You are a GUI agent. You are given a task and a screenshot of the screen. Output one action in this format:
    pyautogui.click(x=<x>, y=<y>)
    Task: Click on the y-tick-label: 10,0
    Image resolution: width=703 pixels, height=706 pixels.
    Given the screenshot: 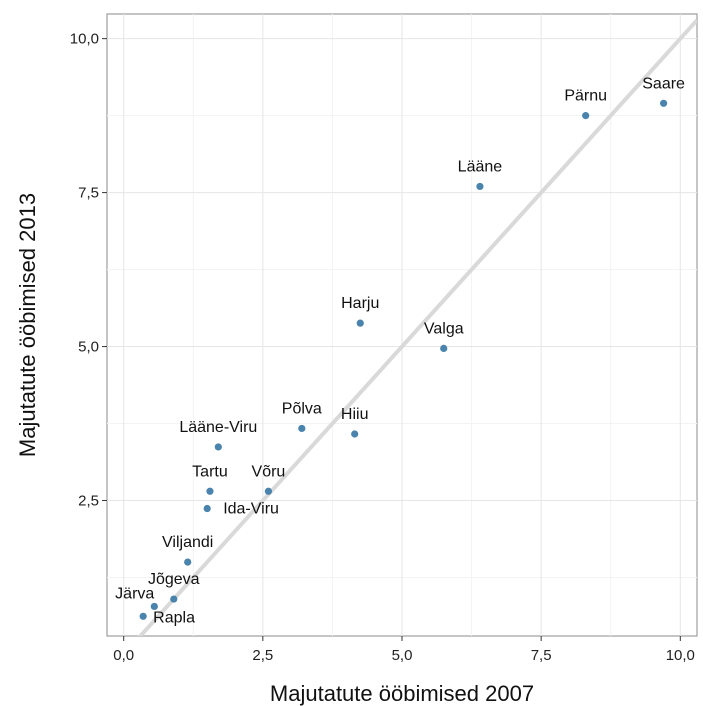 What is the action you would take?
    pyautogui.click(x=84, y=39)
    